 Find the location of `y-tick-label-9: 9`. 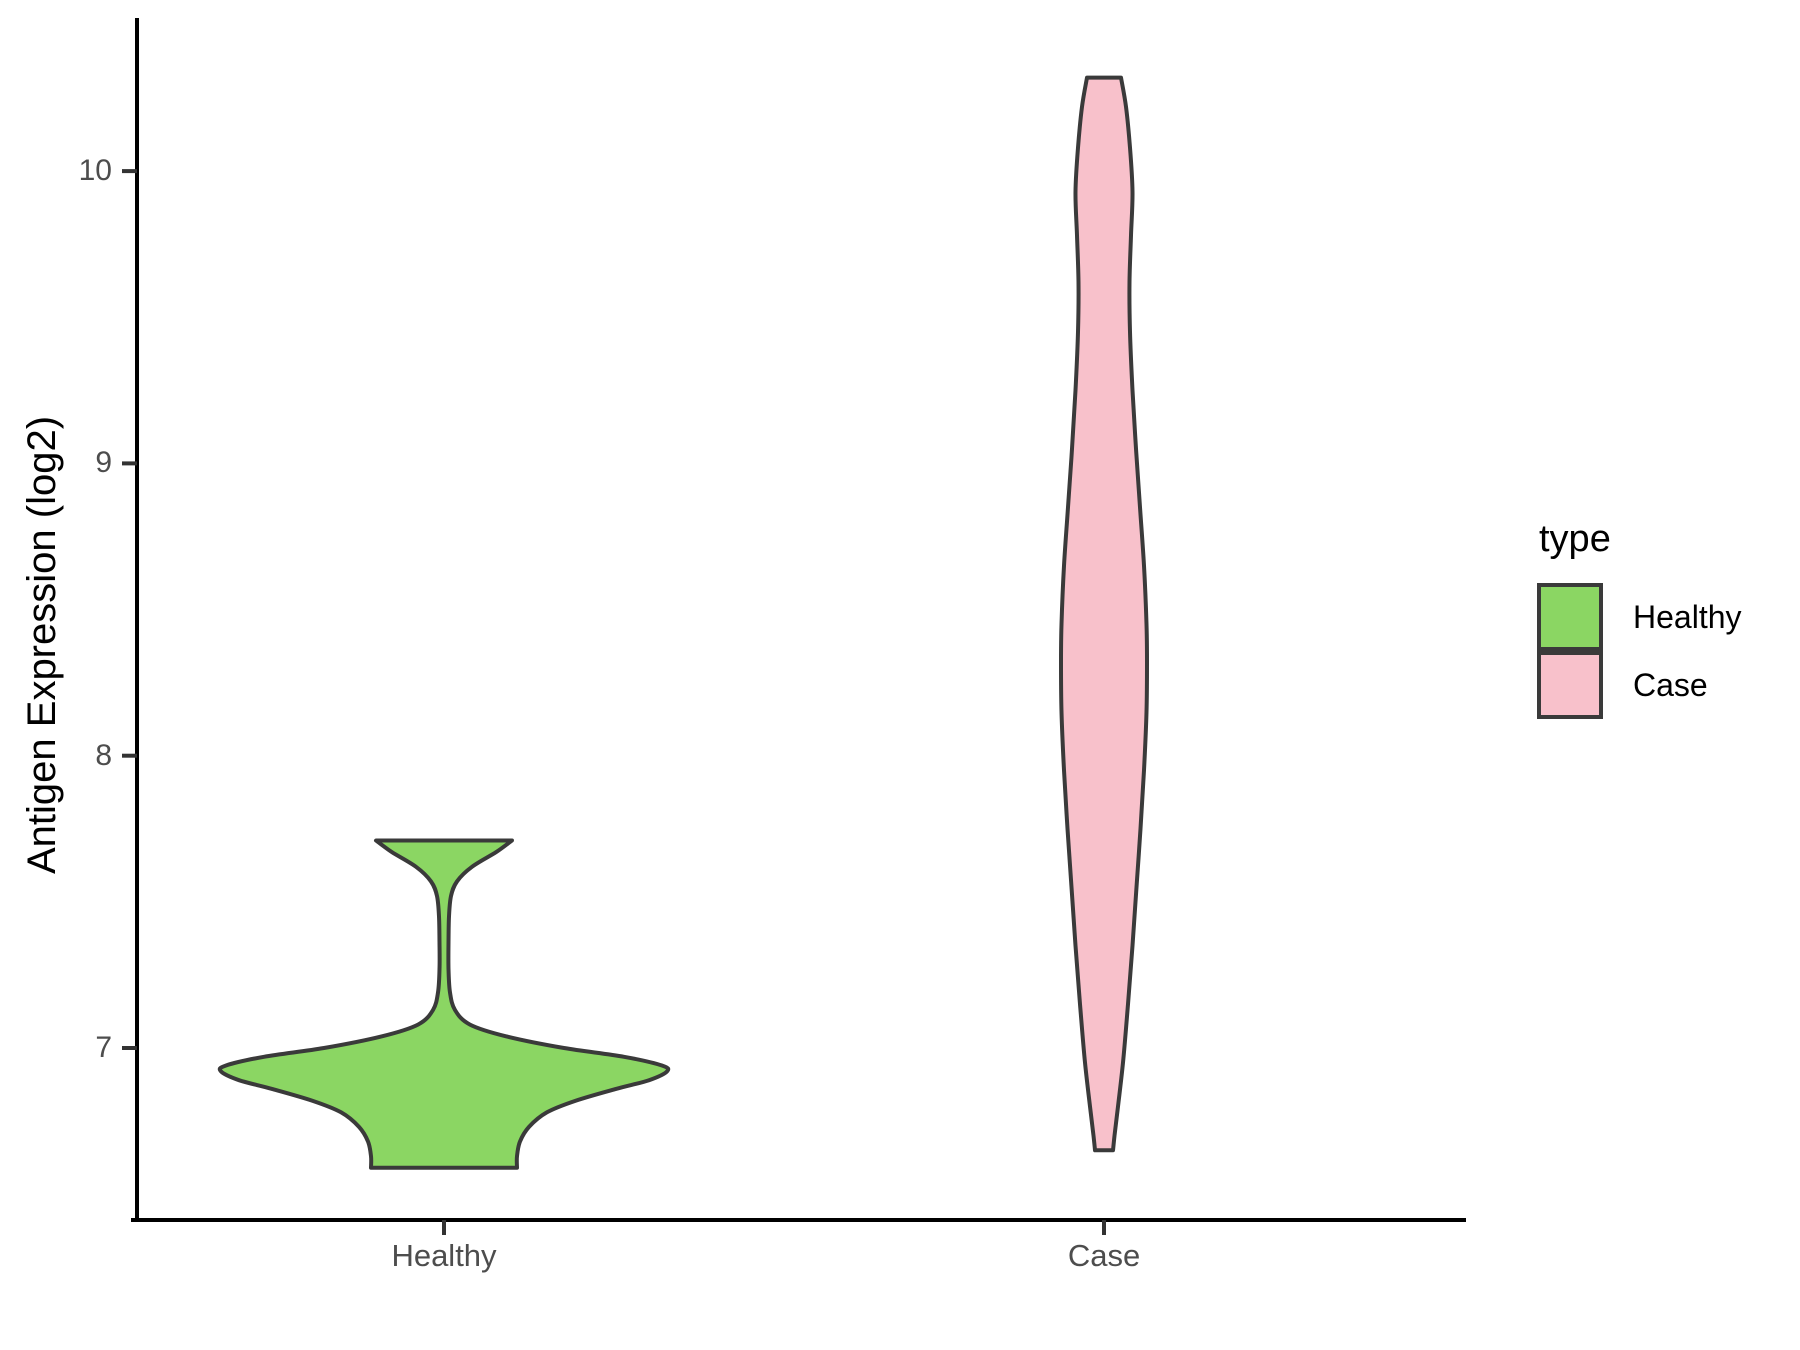

y-tick-label-9: 9 is located at coordinates (103, 463).